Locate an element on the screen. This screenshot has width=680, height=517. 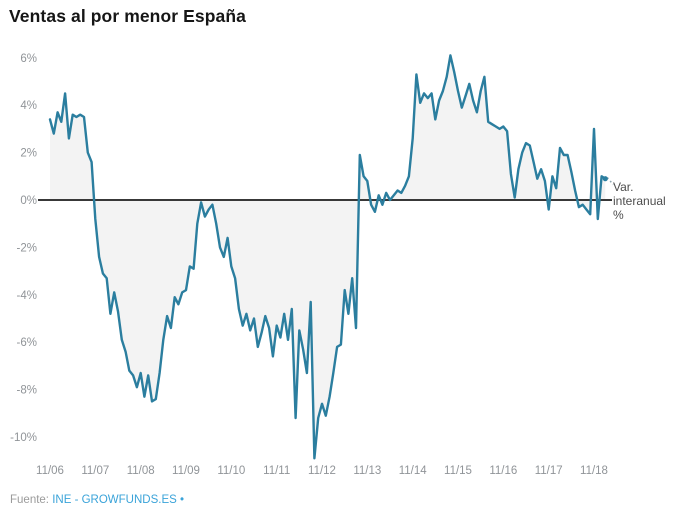
x-axis-tick-label: 11/08 is located at coordinates (141, 471).